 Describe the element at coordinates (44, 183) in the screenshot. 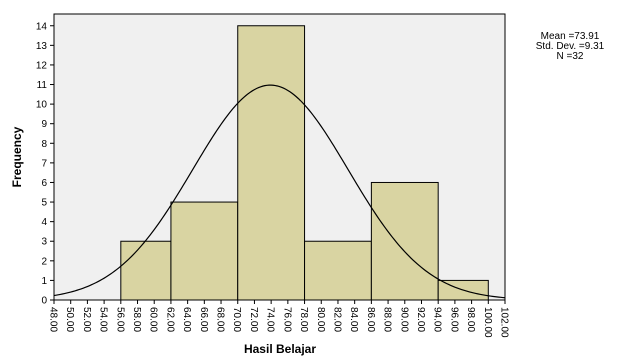

I see `y-tick-label: 6` at that location.